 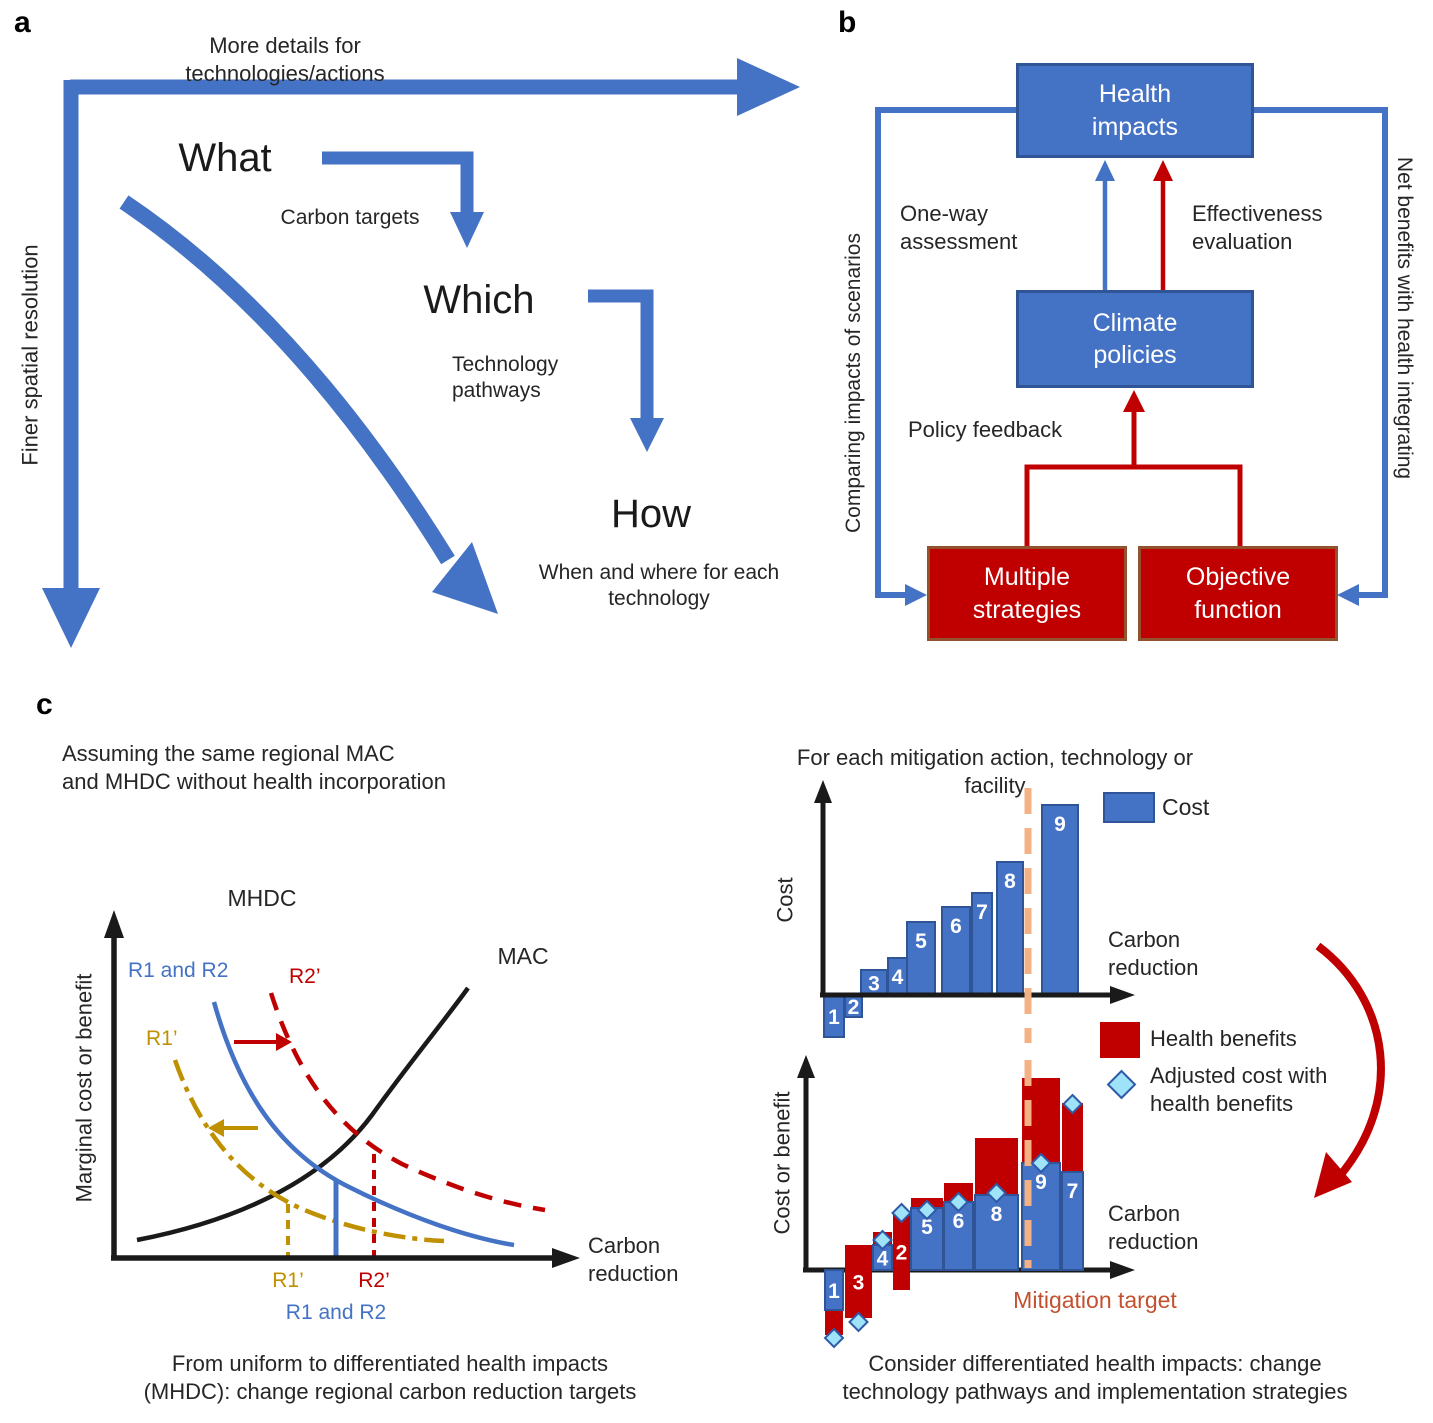 What do you see at coordinates (1134, 401) in the screenshot?
I see `policy-feedback-arrowhead-icon` at bounding box center [1134, 401].